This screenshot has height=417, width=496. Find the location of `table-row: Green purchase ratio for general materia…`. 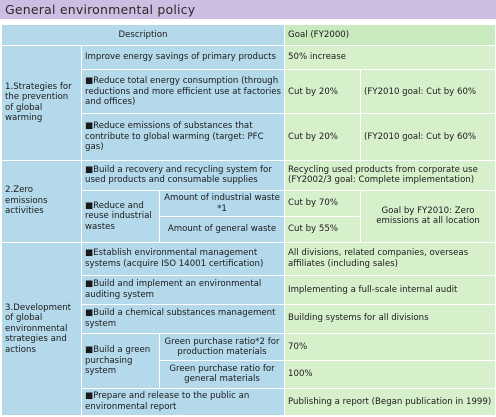

table-row: Green purchase ratio for general materia… is located at coordinates (249, 374).